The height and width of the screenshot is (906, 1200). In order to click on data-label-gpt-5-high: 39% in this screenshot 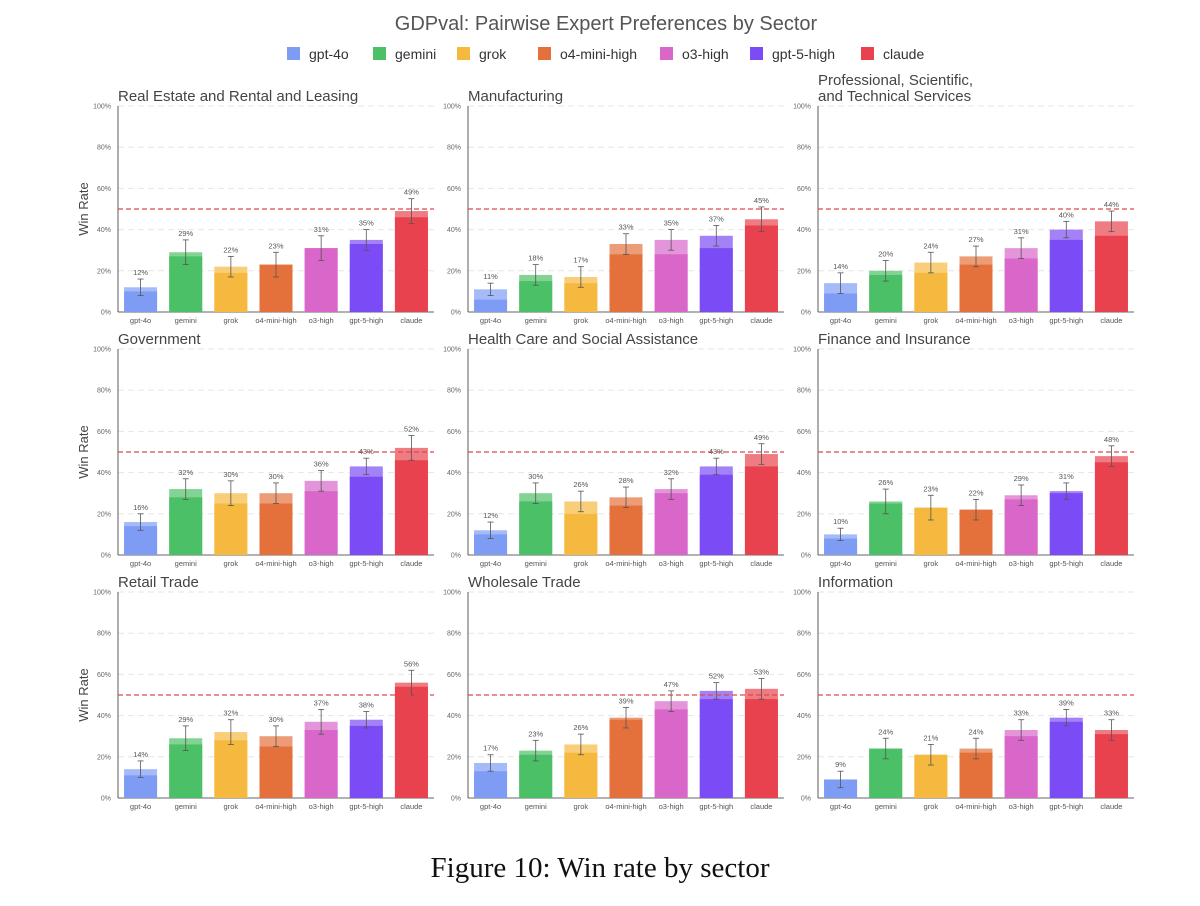, I will do `click(1066, 702)`.